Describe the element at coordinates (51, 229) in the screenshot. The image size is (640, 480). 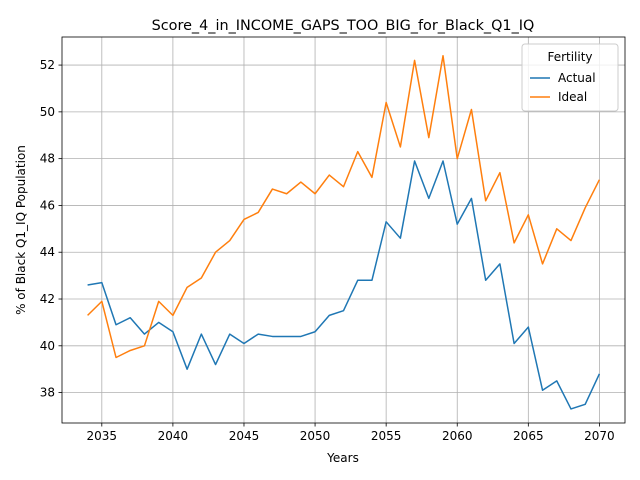
I see `y-axis-ticks: 38 40 42 44 46 48 50 52` at that location.